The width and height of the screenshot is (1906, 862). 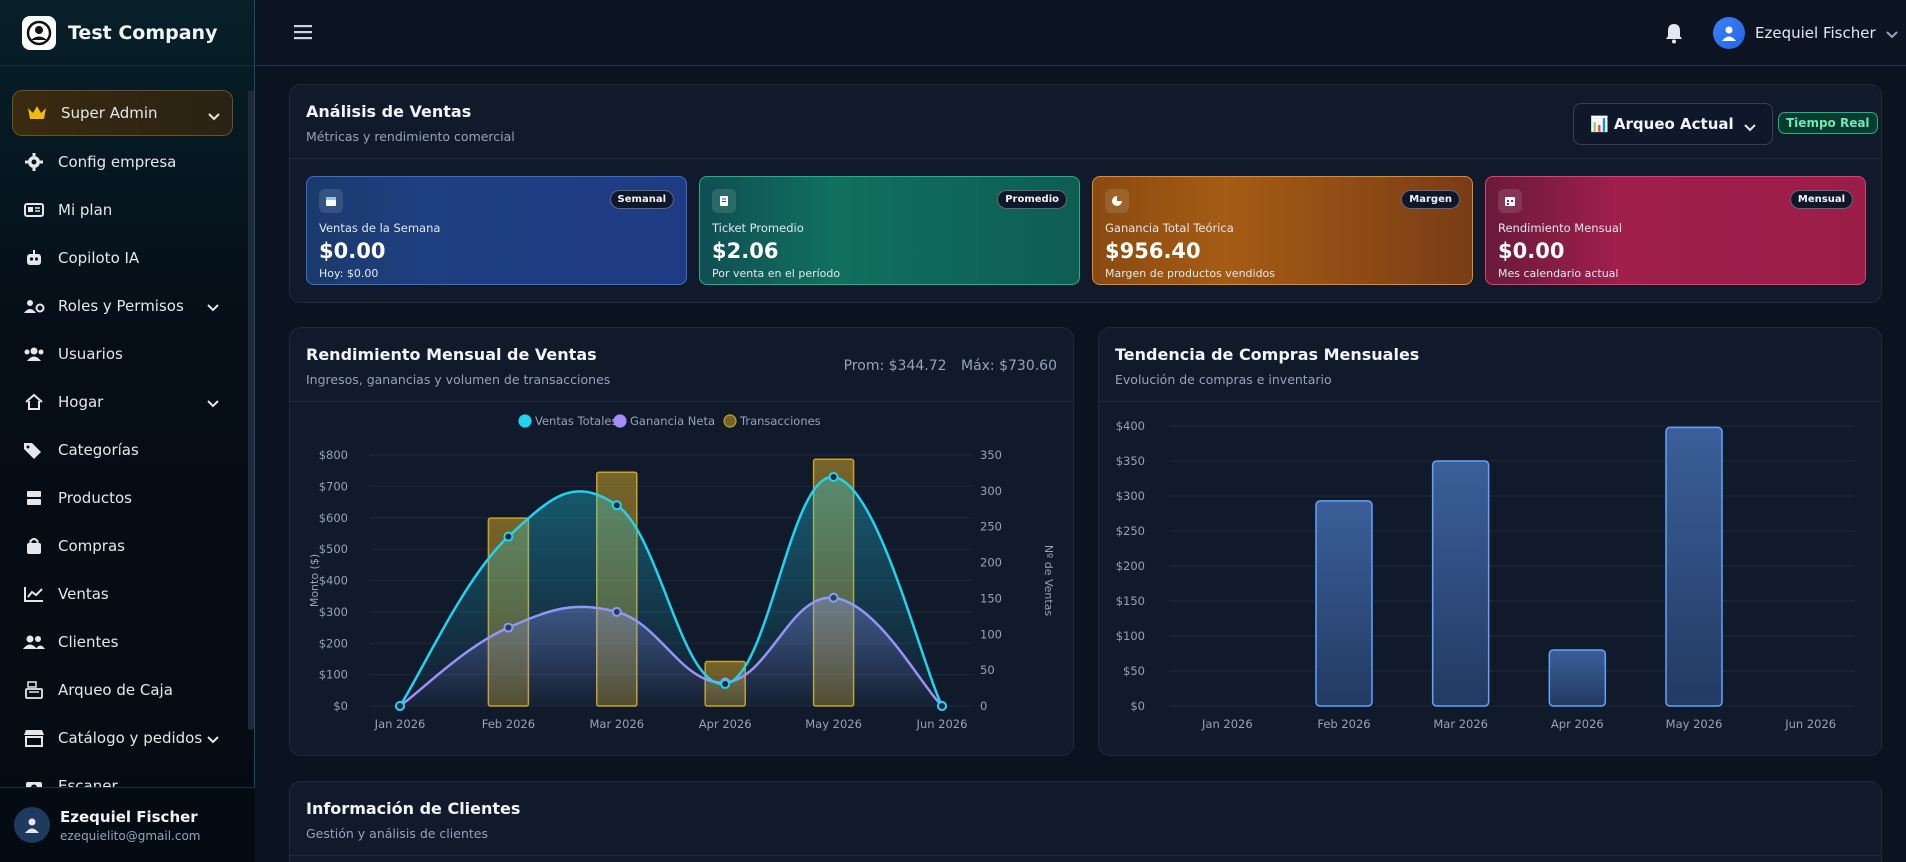 What do you see at coordinates (758, 228) in the screenshot?
I see `kpi-label: Ticket Promedio` at bounding box center [758, 228].